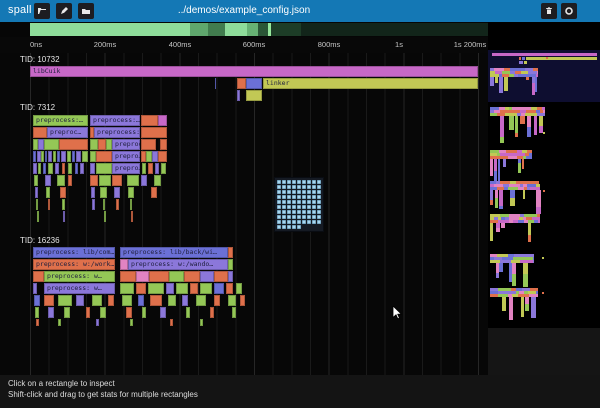  What do you see at coordinates (569, 11) in the screenshot?
I see `settings-button` at bounding box center [569, 11].